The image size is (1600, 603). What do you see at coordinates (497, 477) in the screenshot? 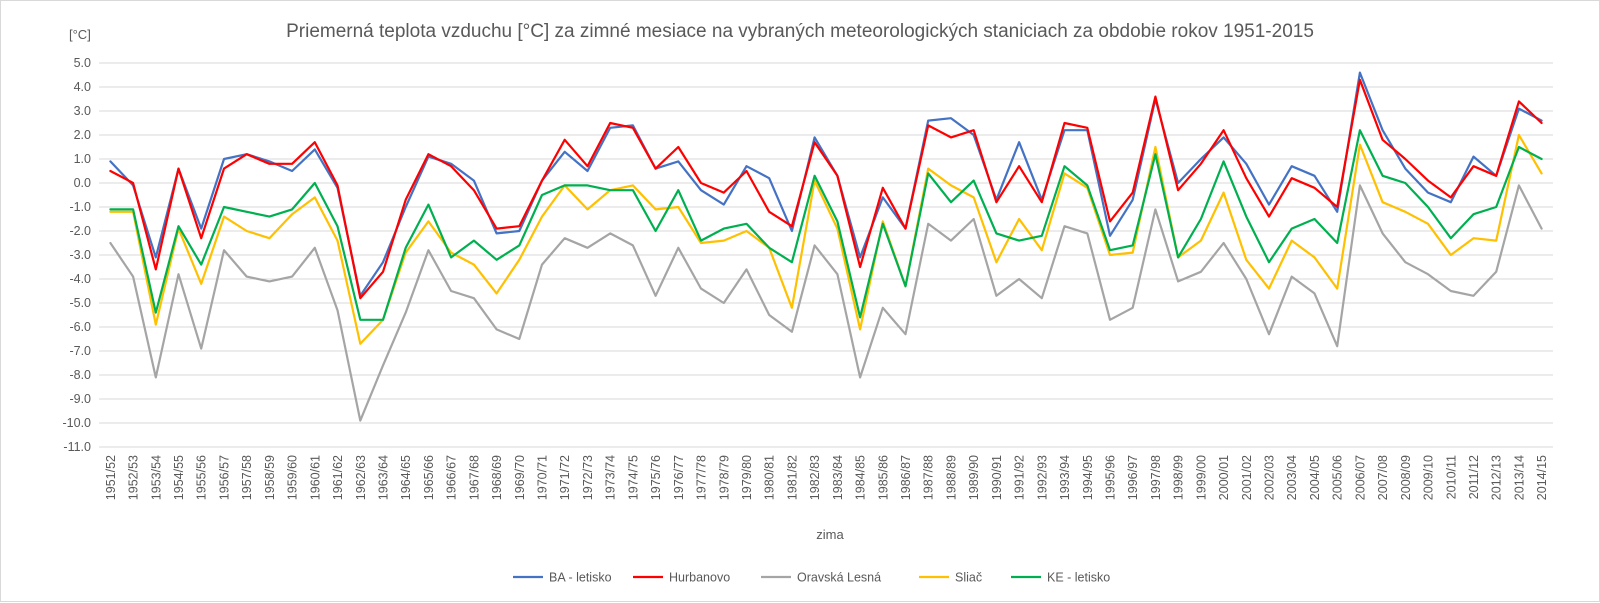
I see `x-tick-label: 1968/69` at bounding box center [497, 477].